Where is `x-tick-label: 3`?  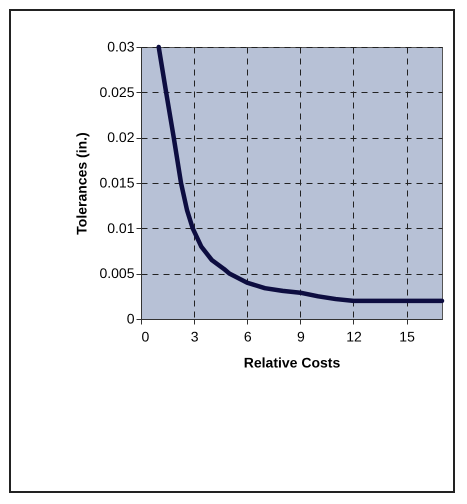 x-tick-label: 3 is located at coordinates (194, 336).